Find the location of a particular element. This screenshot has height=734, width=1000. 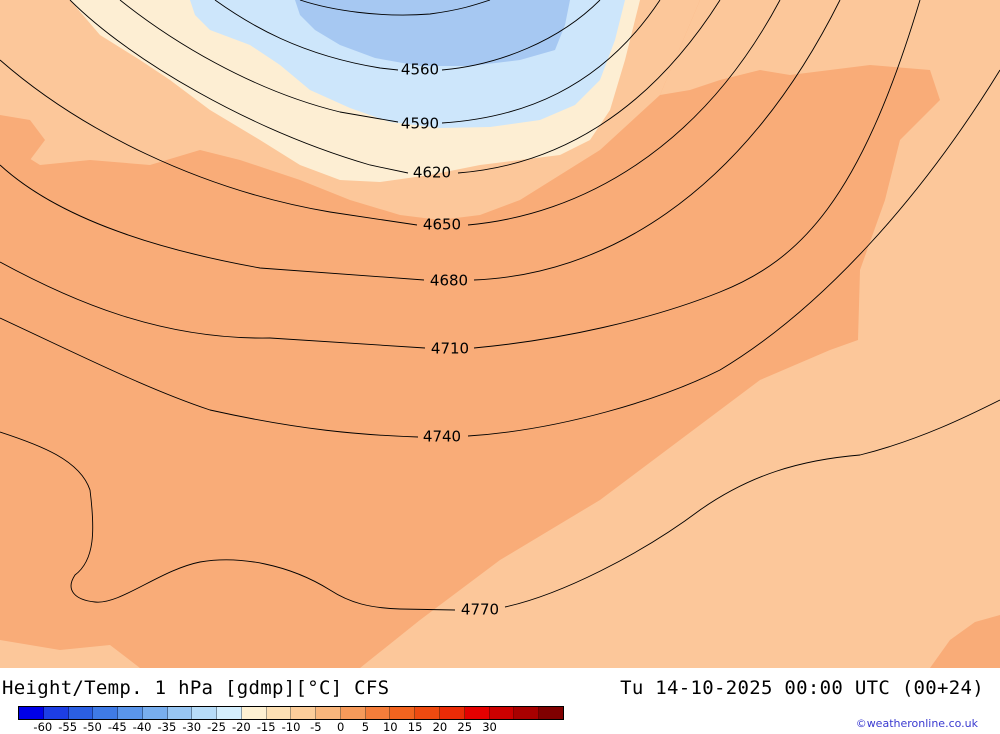

zone-orange-southeast is located at coordinates (965, 641).